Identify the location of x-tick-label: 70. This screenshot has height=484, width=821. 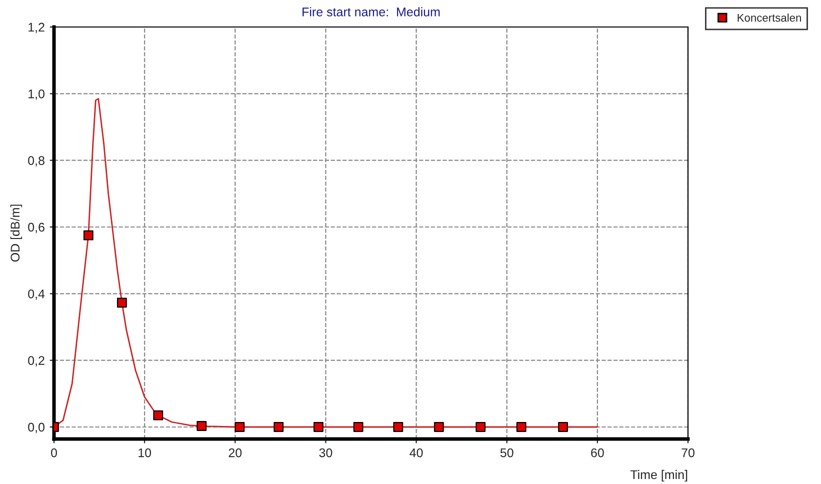
(688, 453).